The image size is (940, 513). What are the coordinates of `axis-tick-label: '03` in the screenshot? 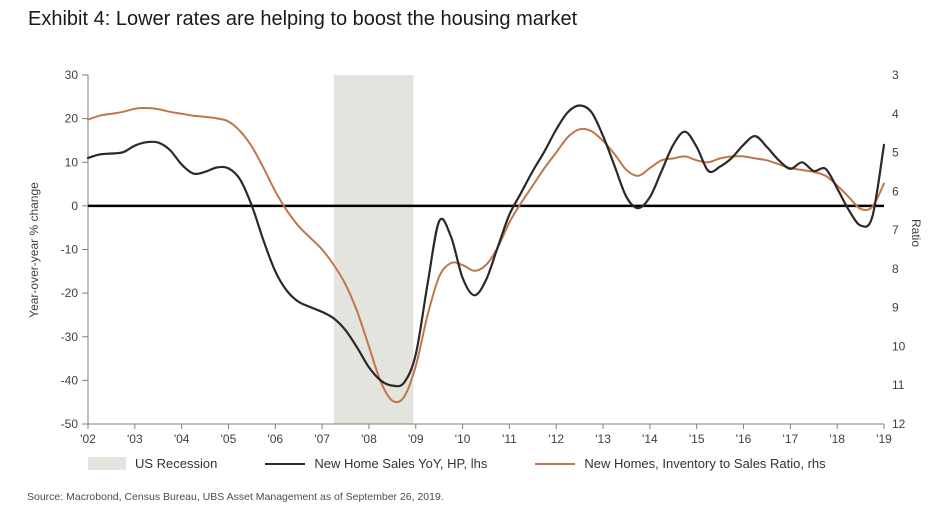 It's located at (135, 439).